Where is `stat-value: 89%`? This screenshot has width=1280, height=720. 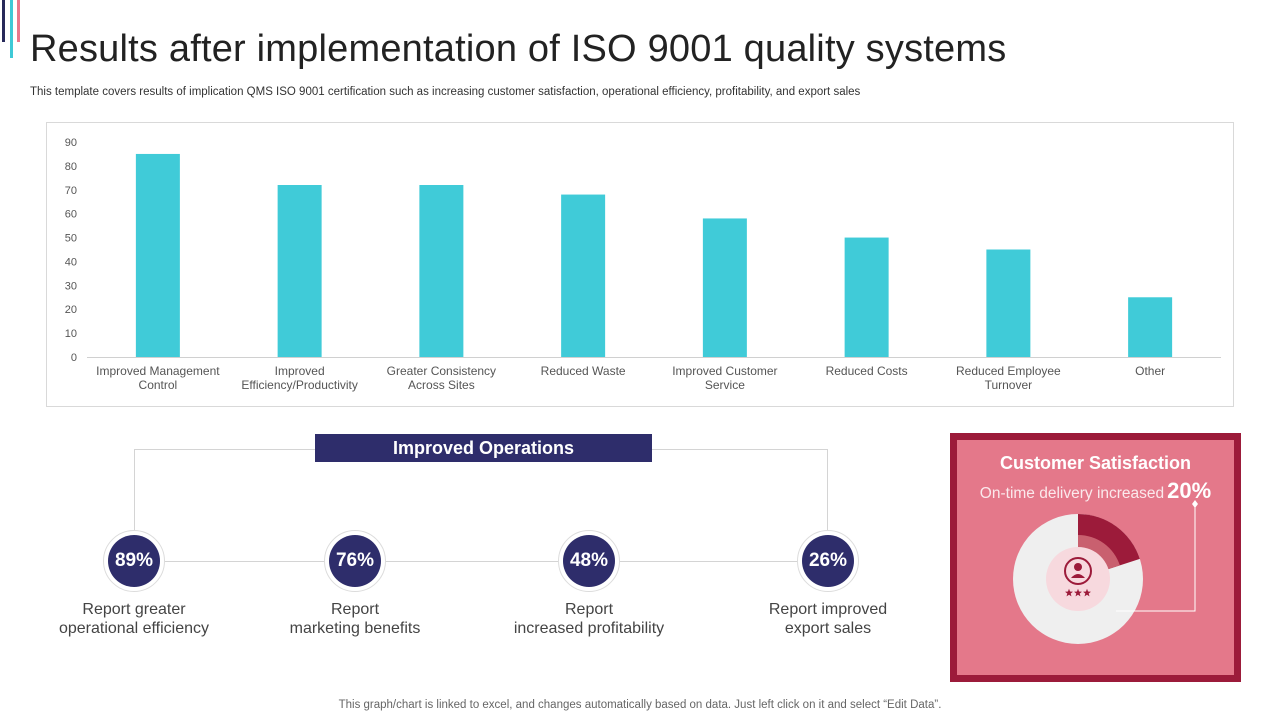 stat-value: 89% is located at coordinates (134, 561).